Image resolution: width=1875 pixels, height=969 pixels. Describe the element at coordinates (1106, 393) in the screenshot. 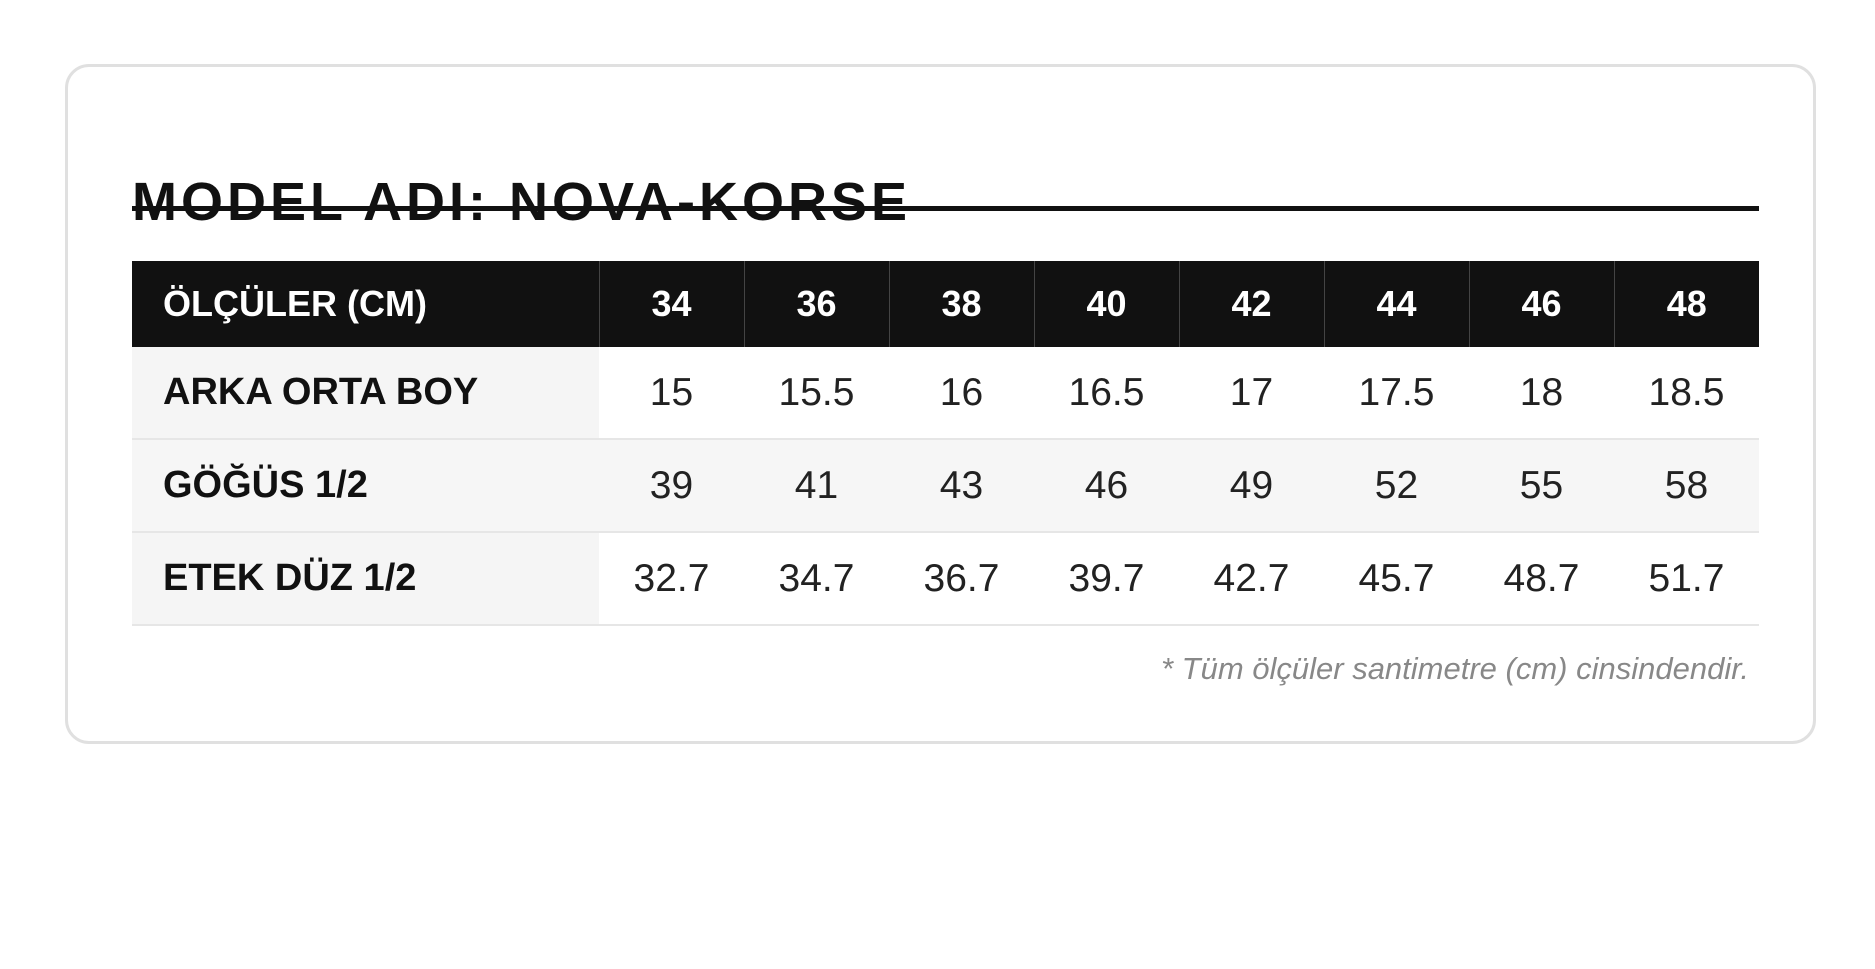

I see `measure-value: 16.5` at that location.